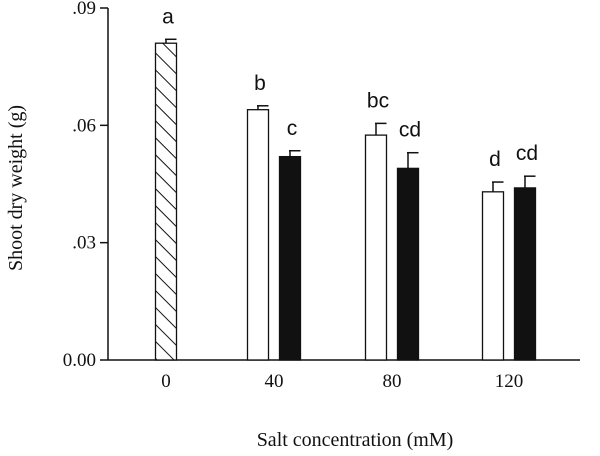  Describe the element at coordinates (527, 153) in the screenshot. I see `sig-letter-treatment-2-120: cd` at that location.